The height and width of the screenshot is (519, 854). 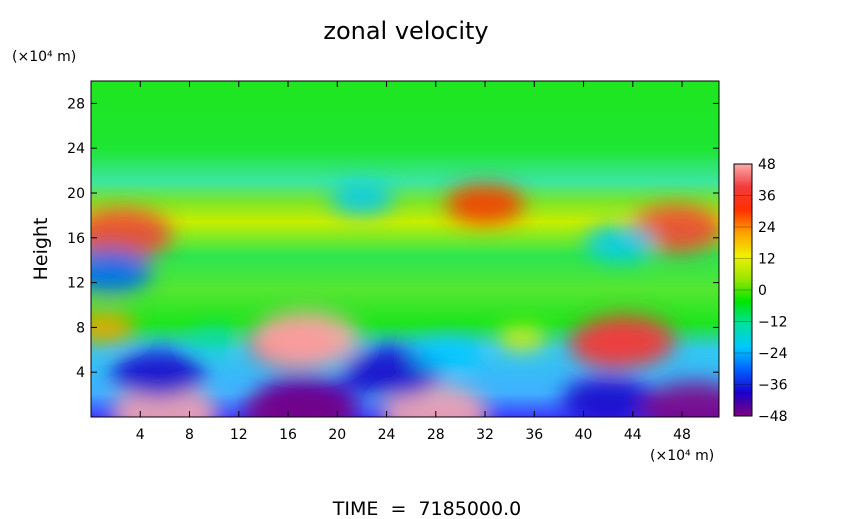 What do you see at coordinates (76, 149) in the screenshot?
I see `y-tick-label: 24` at bounding box center [76, 149].